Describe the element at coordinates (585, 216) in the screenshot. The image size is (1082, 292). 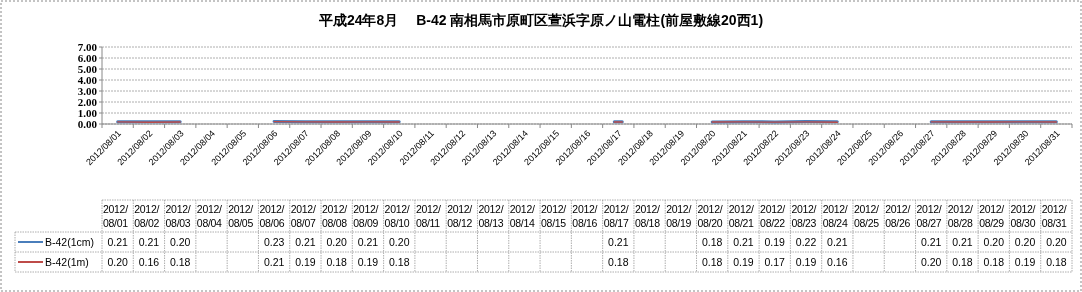
I see `category-label: 2012/08/16` at that location.